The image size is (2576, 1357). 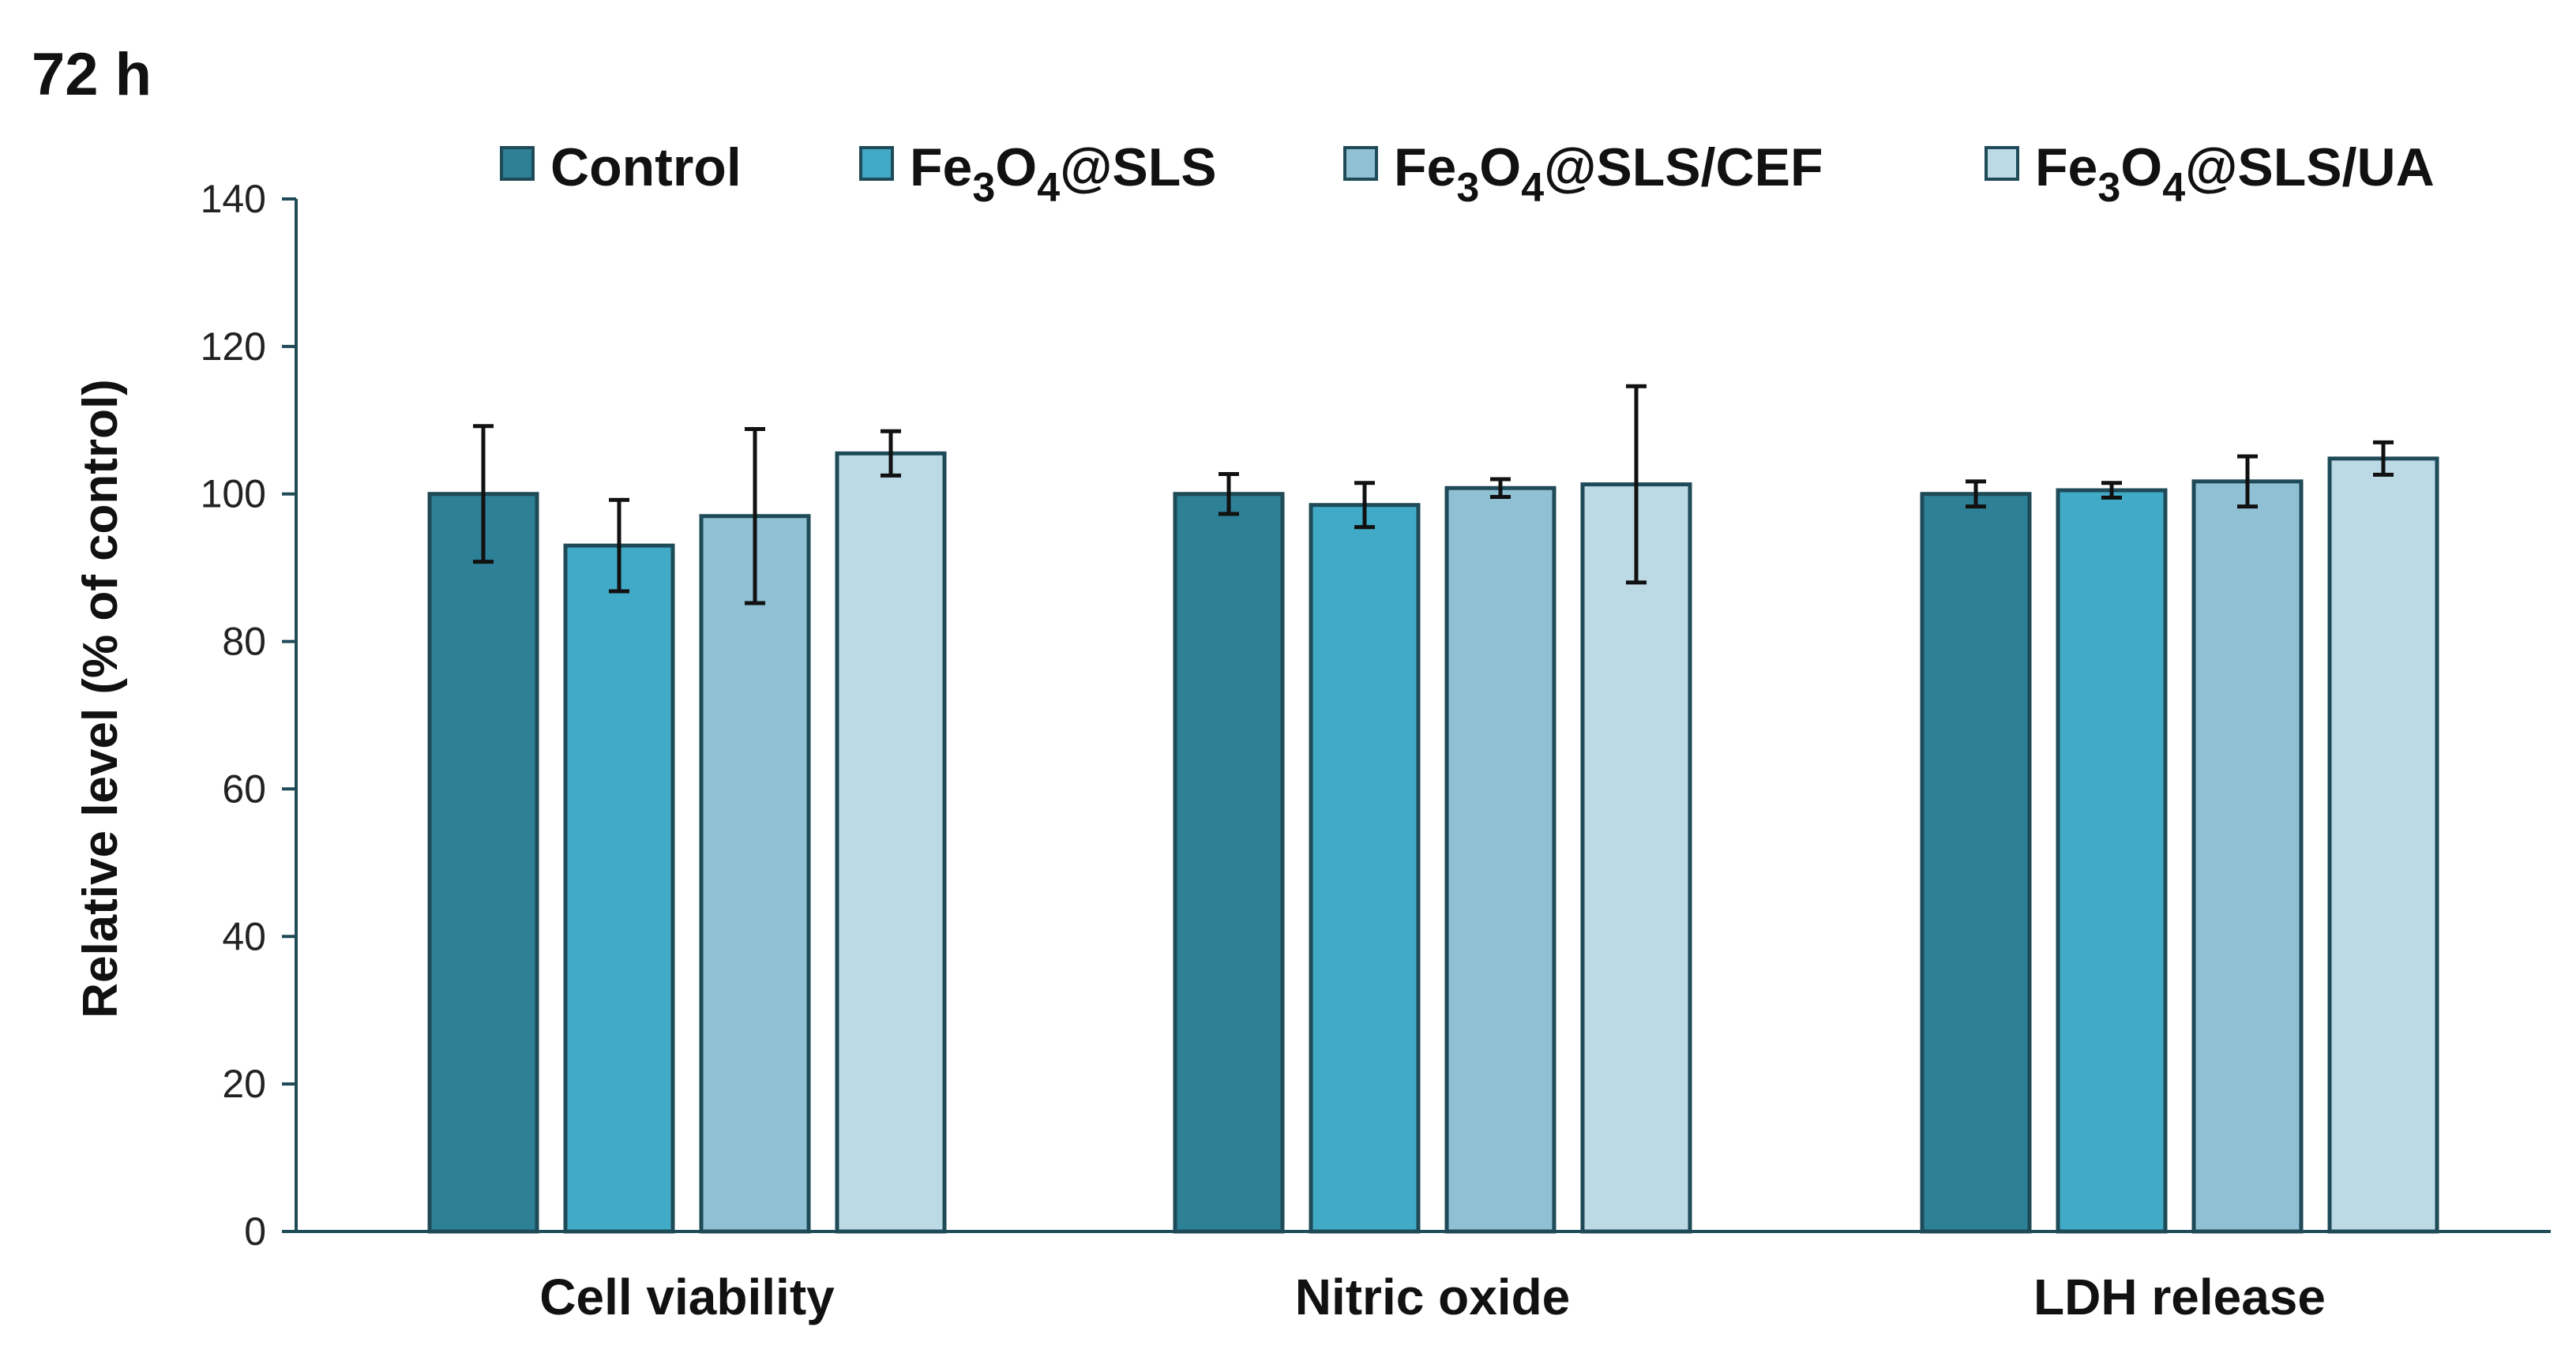 I want to click on legend-text: Control, so click(x=646, y=167).